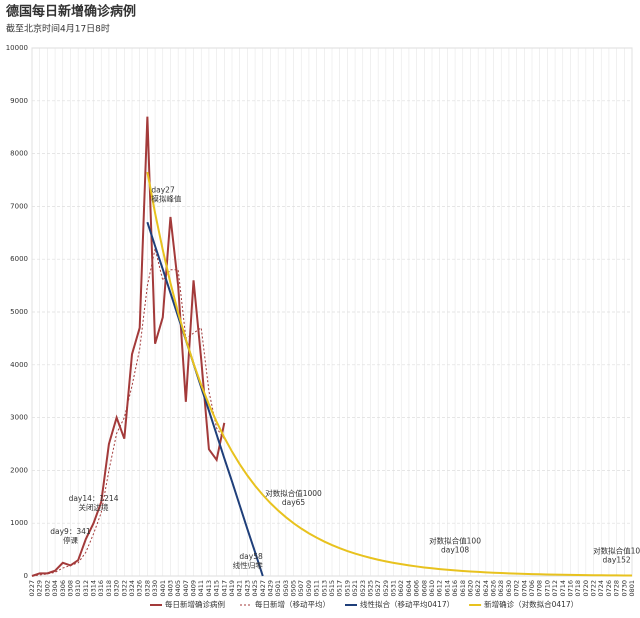 This screenshot has height=618, width=640. What do you see at coordinates (478, 588) in the screenshot?
I see `x-tick-label: 0622` at bounding box center [478, 588].